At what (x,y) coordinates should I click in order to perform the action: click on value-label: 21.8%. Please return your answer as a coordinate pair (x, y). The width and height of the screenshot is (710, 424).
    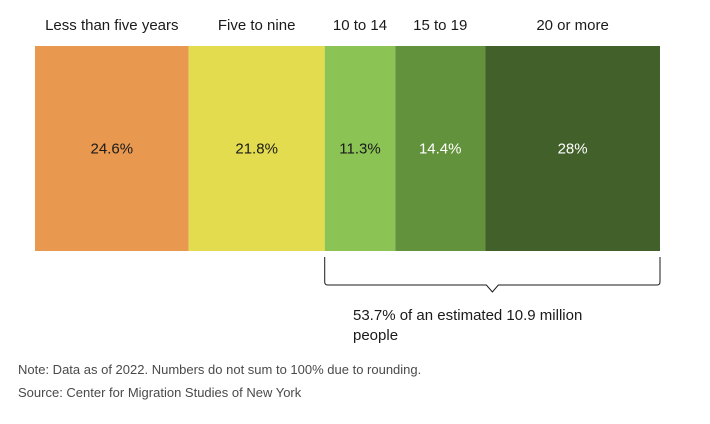
    Looking at the image, I should click on (256, 149).